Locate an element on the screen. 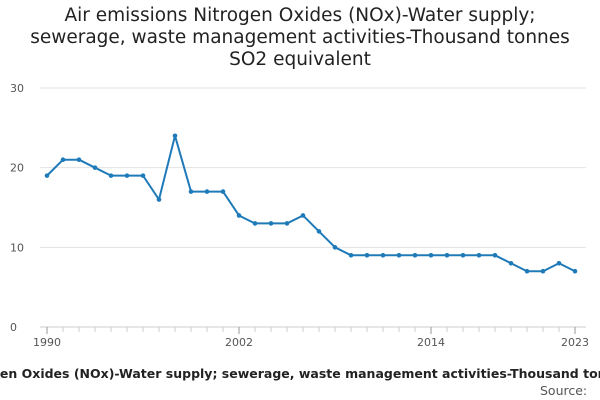  x-tick-label: 2023 is located at coordinates (575, 342).